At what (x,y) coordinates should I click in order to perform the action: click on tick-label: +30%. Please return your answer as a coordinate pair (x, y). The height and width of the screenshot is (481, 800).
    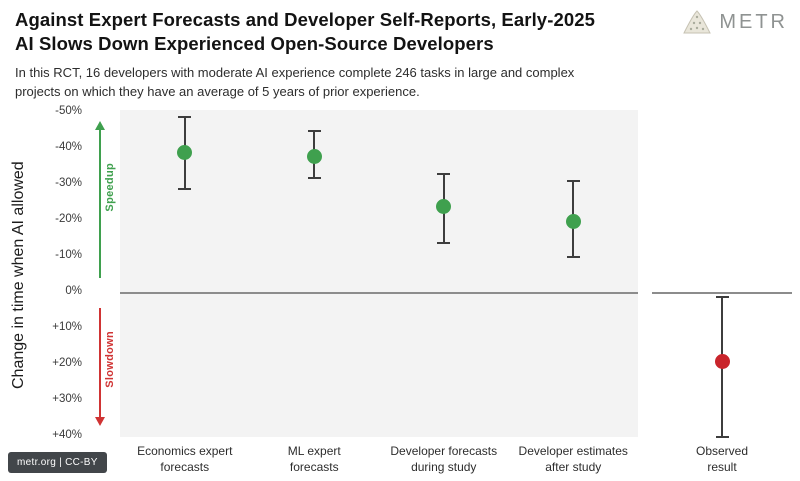
    Looking at the image, I should click on (67, 399).